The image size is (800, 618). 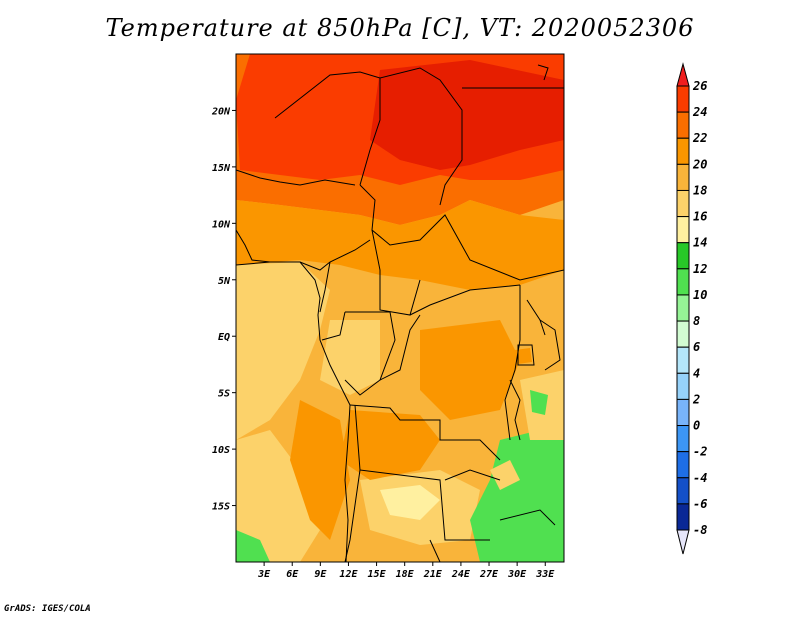 I want to click on lon-tick-label: 21E, so click(x=433, y=574).